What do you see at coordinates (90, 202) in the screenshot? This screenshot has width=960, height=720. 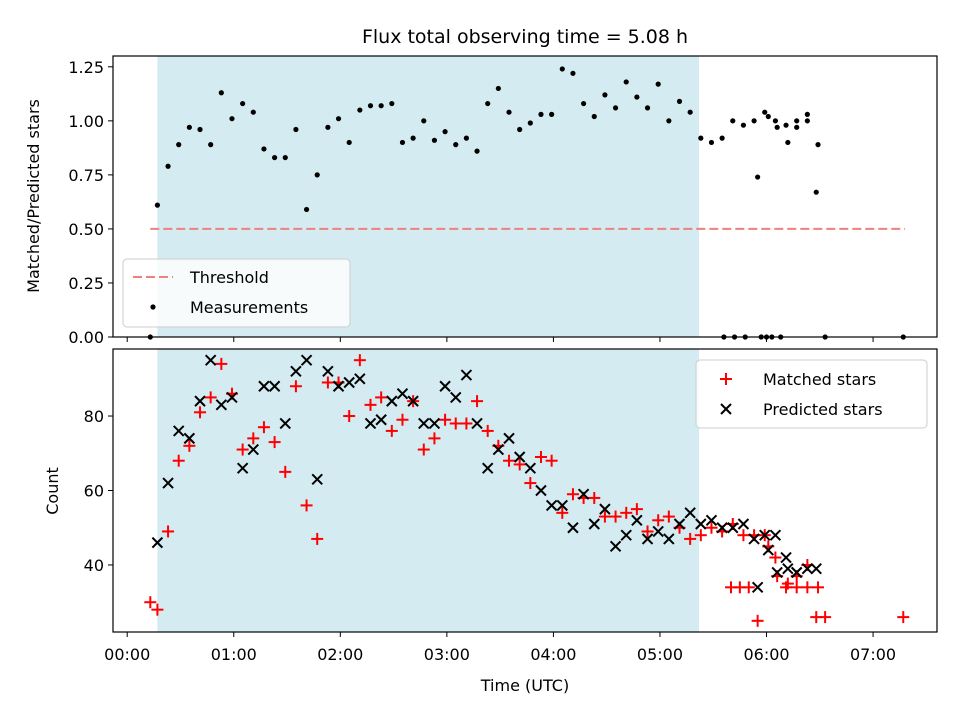 I see `top-y-ticks: 0.00 0.25 0.50 0.75 1.00 1.25` at bounding box center [90, 202].